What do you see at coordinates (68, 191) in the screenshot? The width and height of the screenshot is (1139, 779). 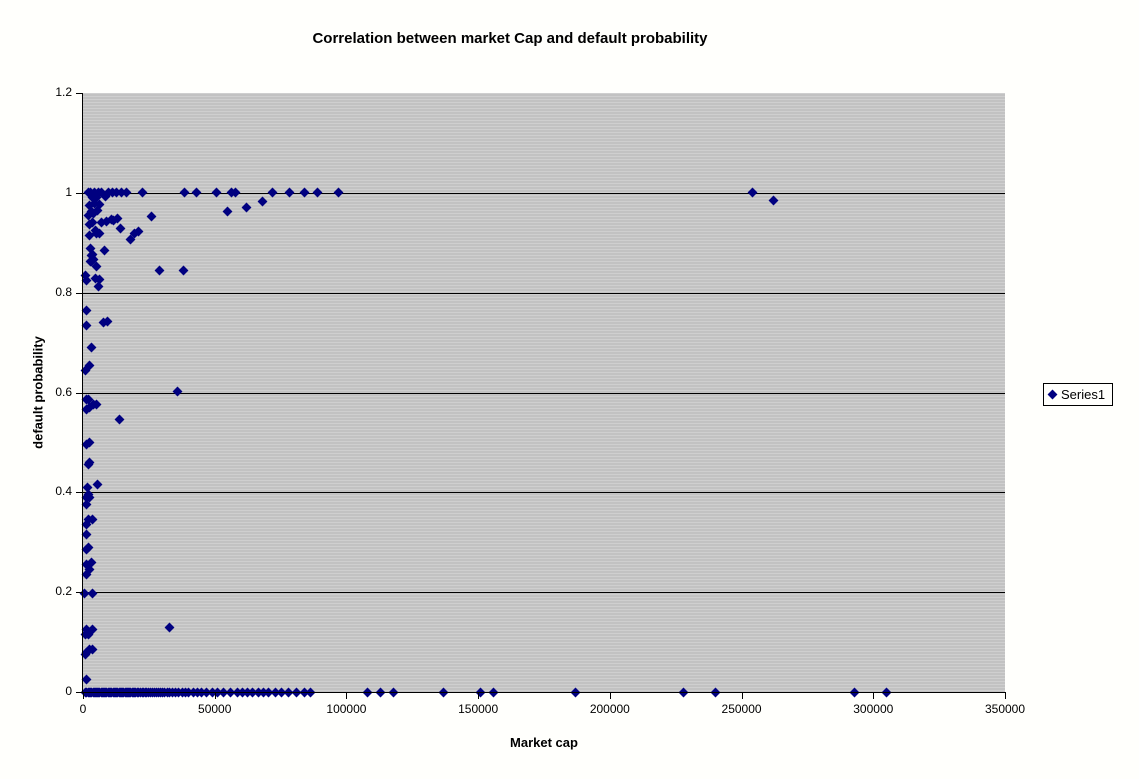 I see `y-tick-label: 1` at bounding box center [68, 191].